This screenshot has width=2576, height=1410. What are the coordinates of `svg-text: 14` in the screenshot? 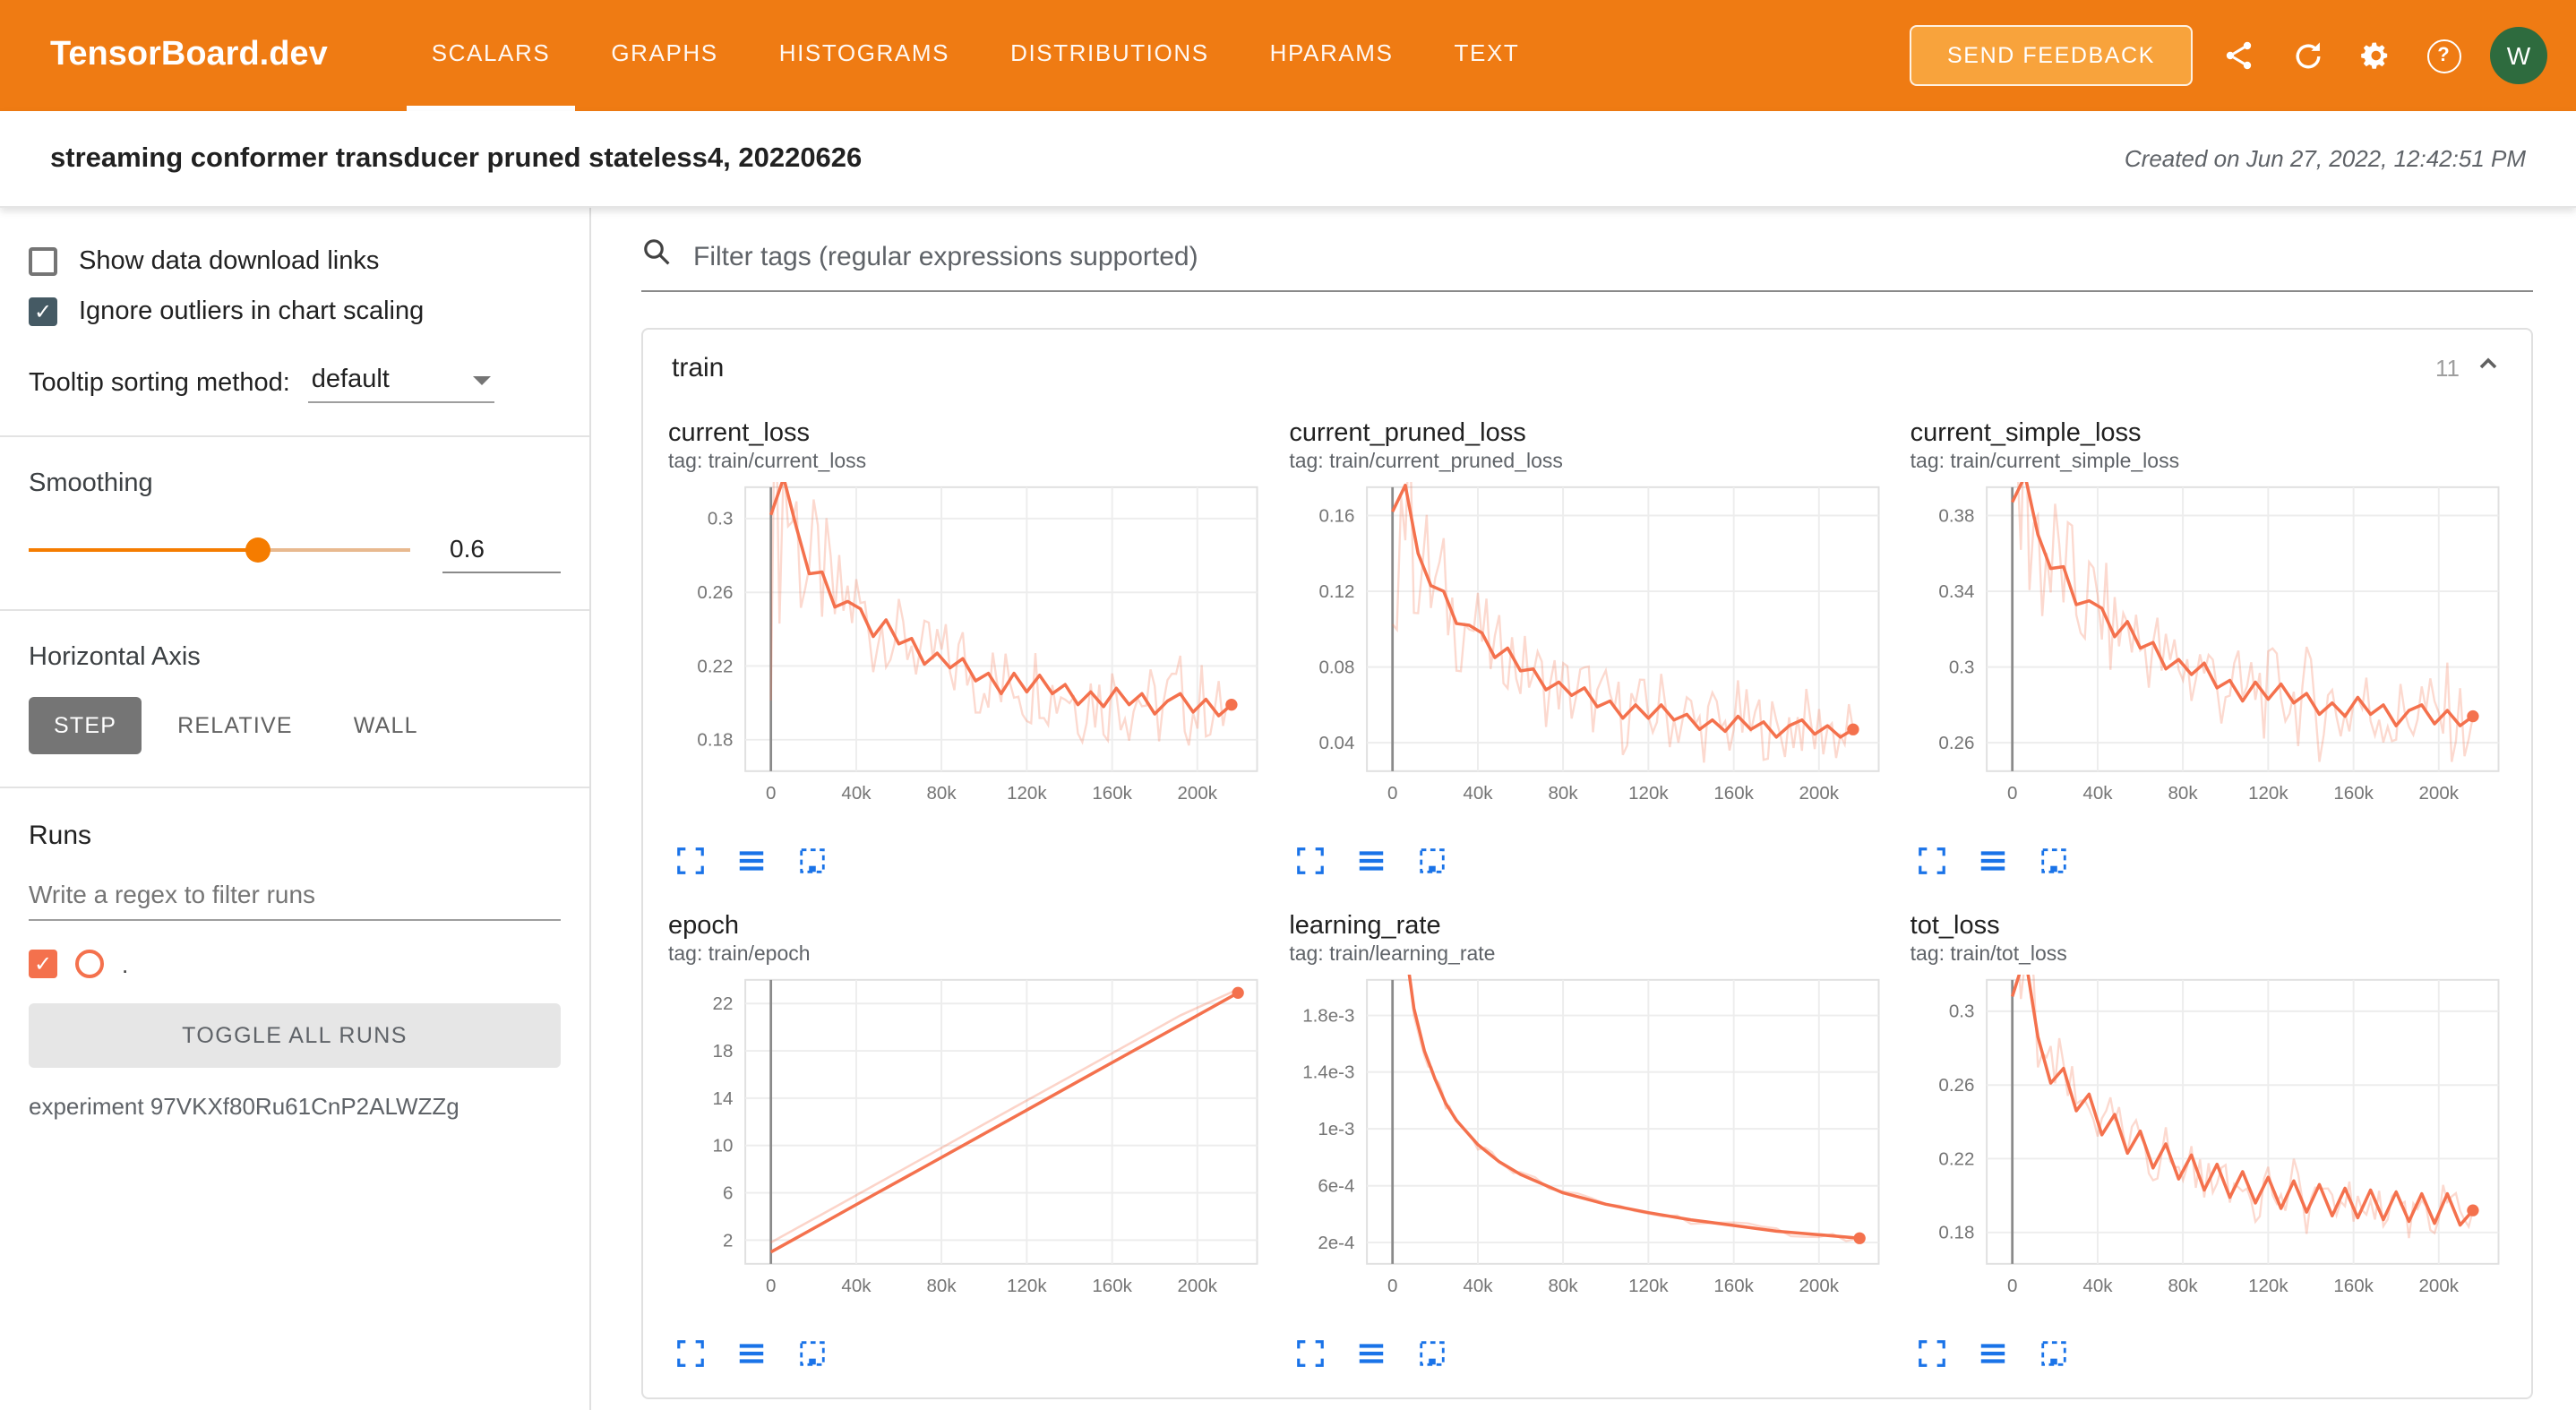 It's located at (723, 1098).